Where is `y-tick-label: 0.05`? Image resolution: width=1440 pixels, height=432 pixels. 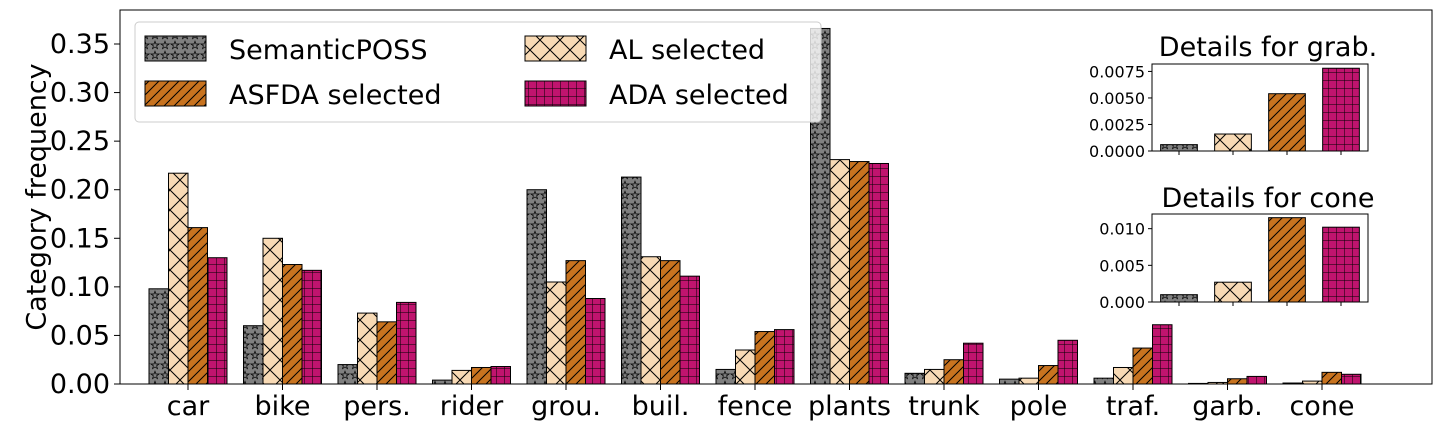
y-tick-label: 0.05 is located at coordinates (80, 335).